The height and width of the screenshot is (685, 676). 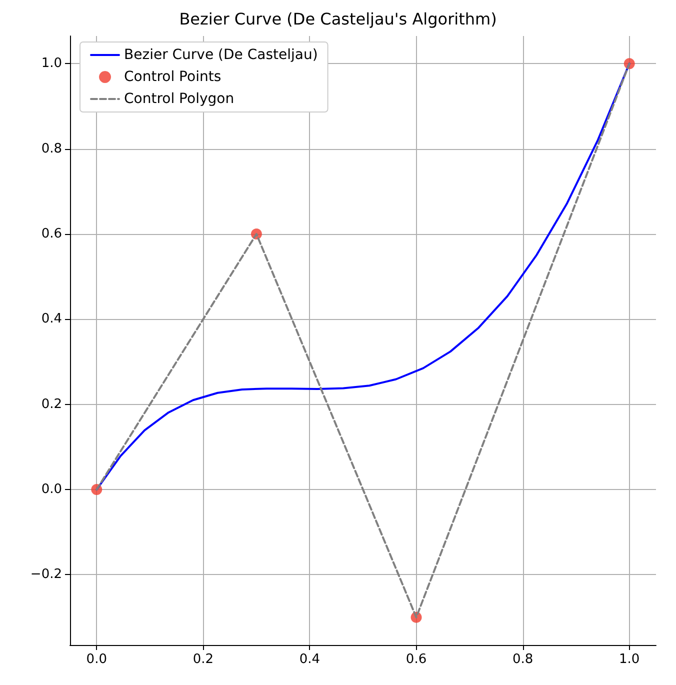 I want to click on chart-title: Bezier Curve (De Casteljau's Algorithm), so click(x=338, y=19).